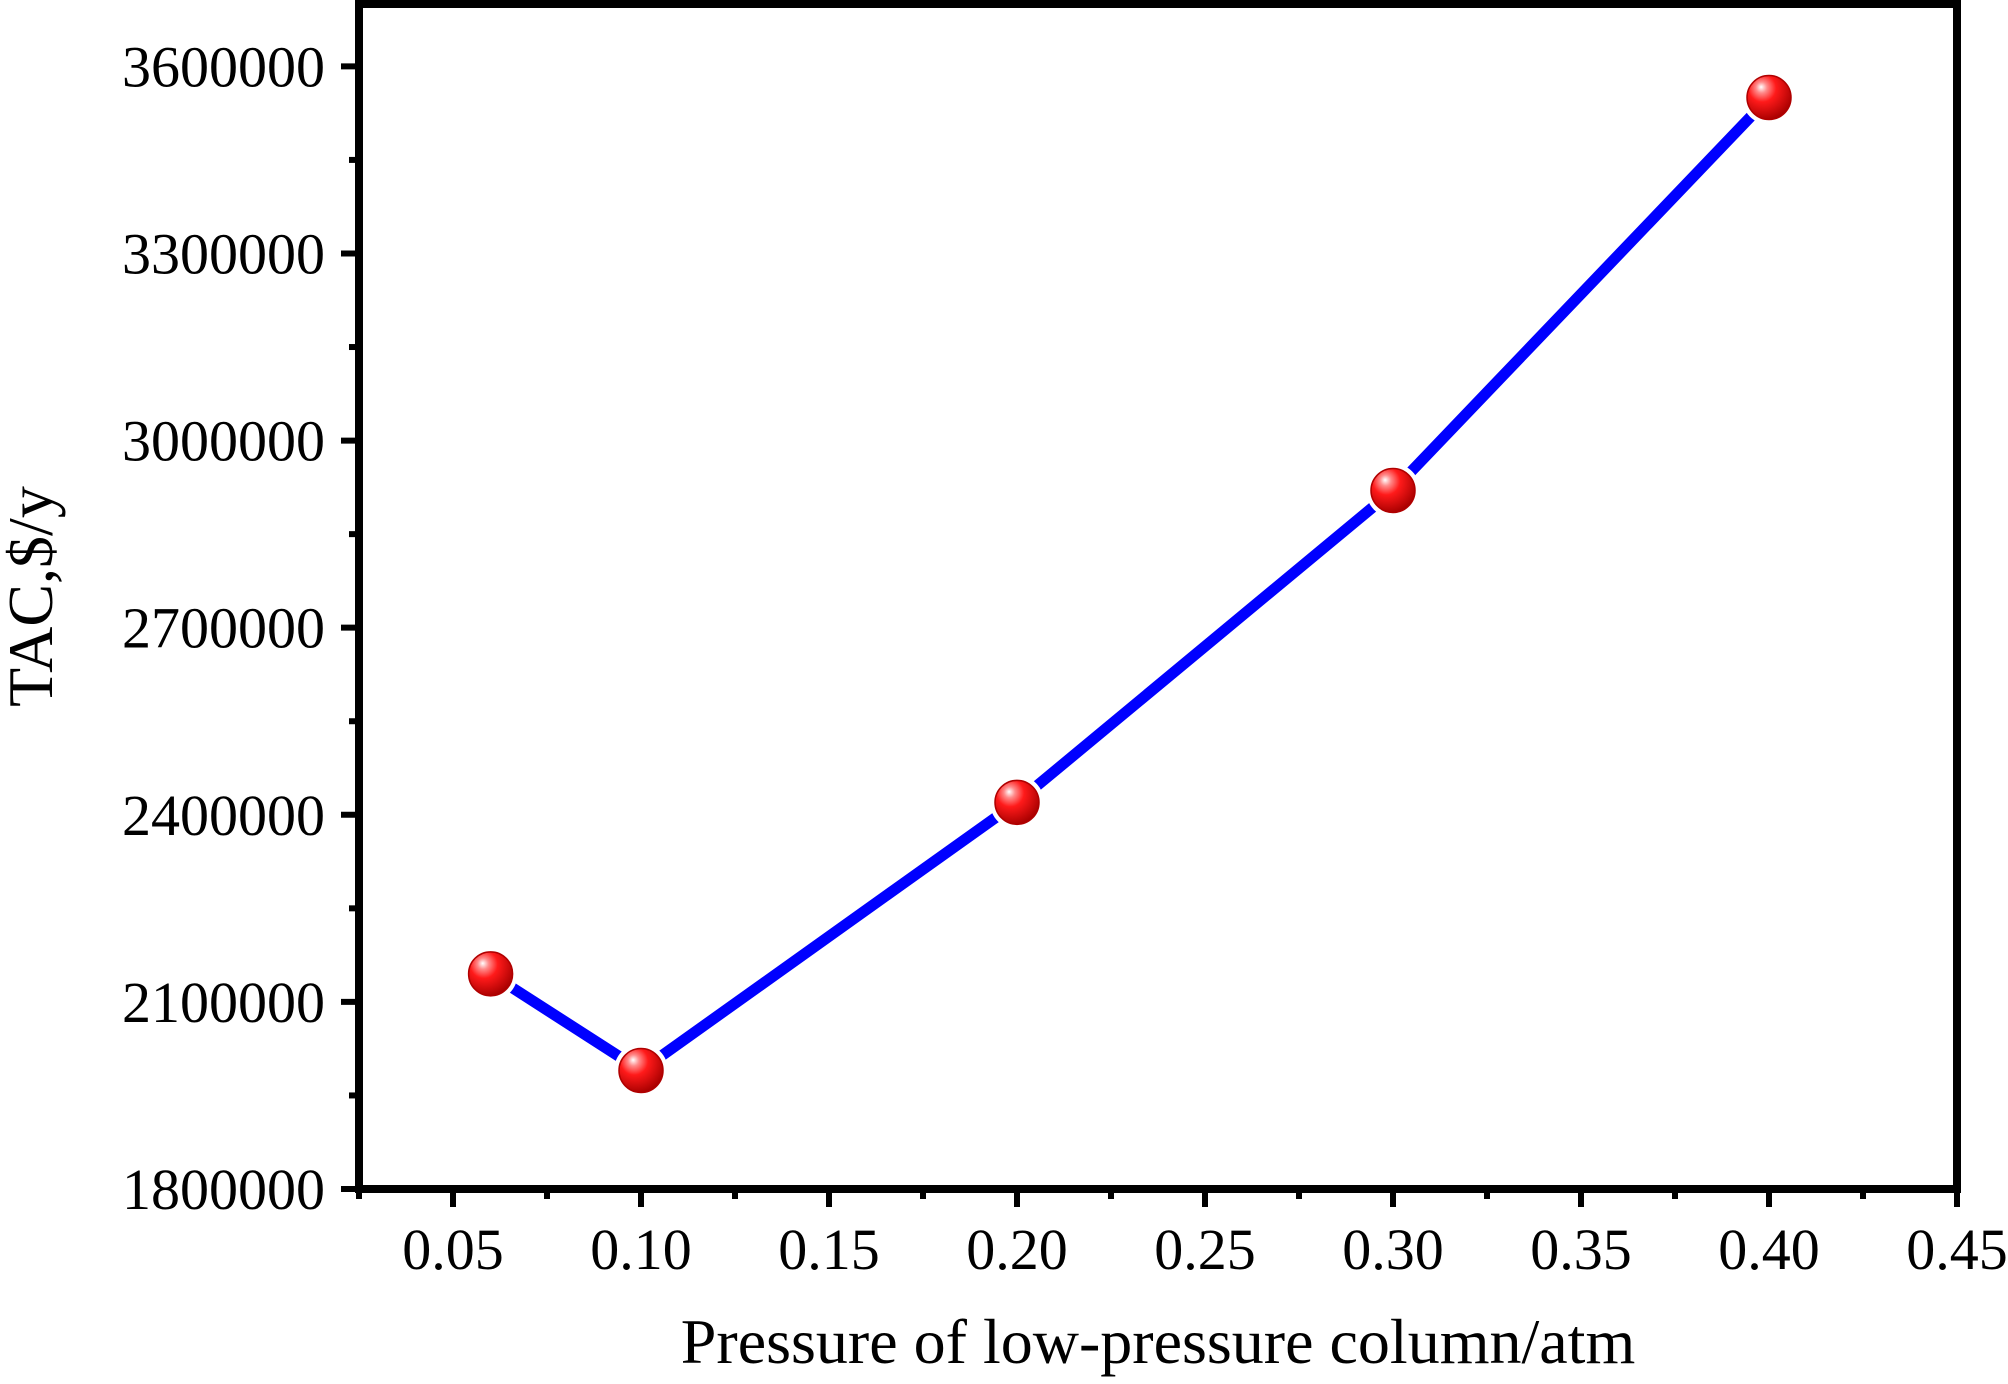 This screenshot has width=2008, height=1384. I want to click on x-tick-label: 0.35, so click(1581, 1249).